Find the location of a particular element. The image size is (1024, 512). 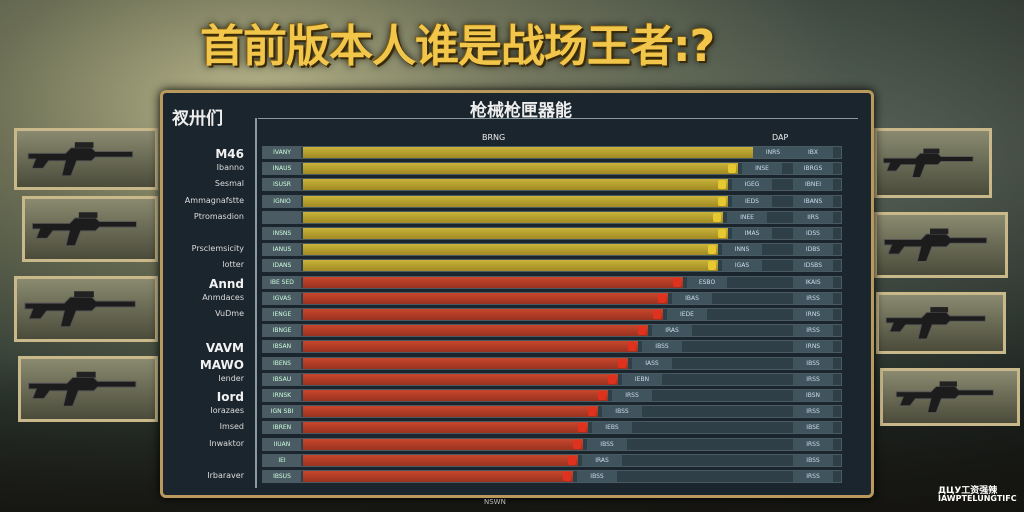

row-cell: INSNS is located at coordinates (282, 233).